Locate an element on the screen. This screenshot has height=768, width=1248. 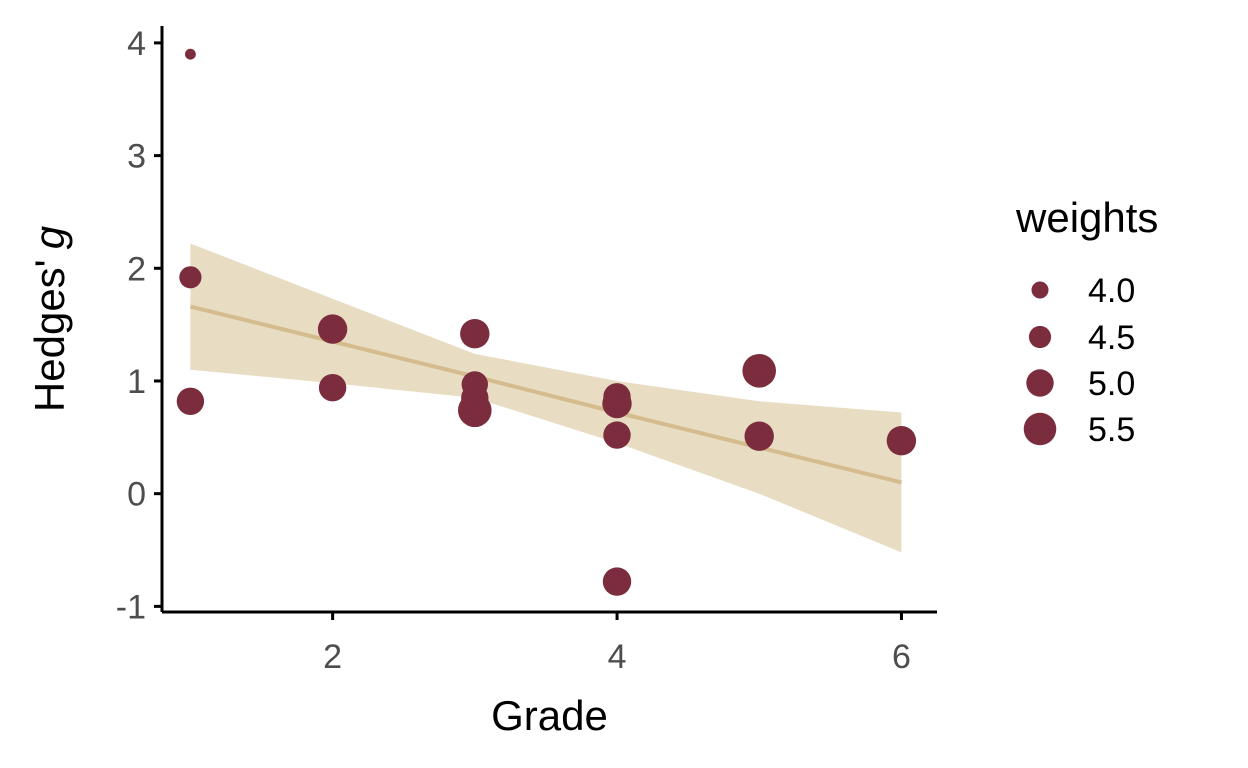
legend-label-1: 4.0 is located at coordinates (1111, 291).